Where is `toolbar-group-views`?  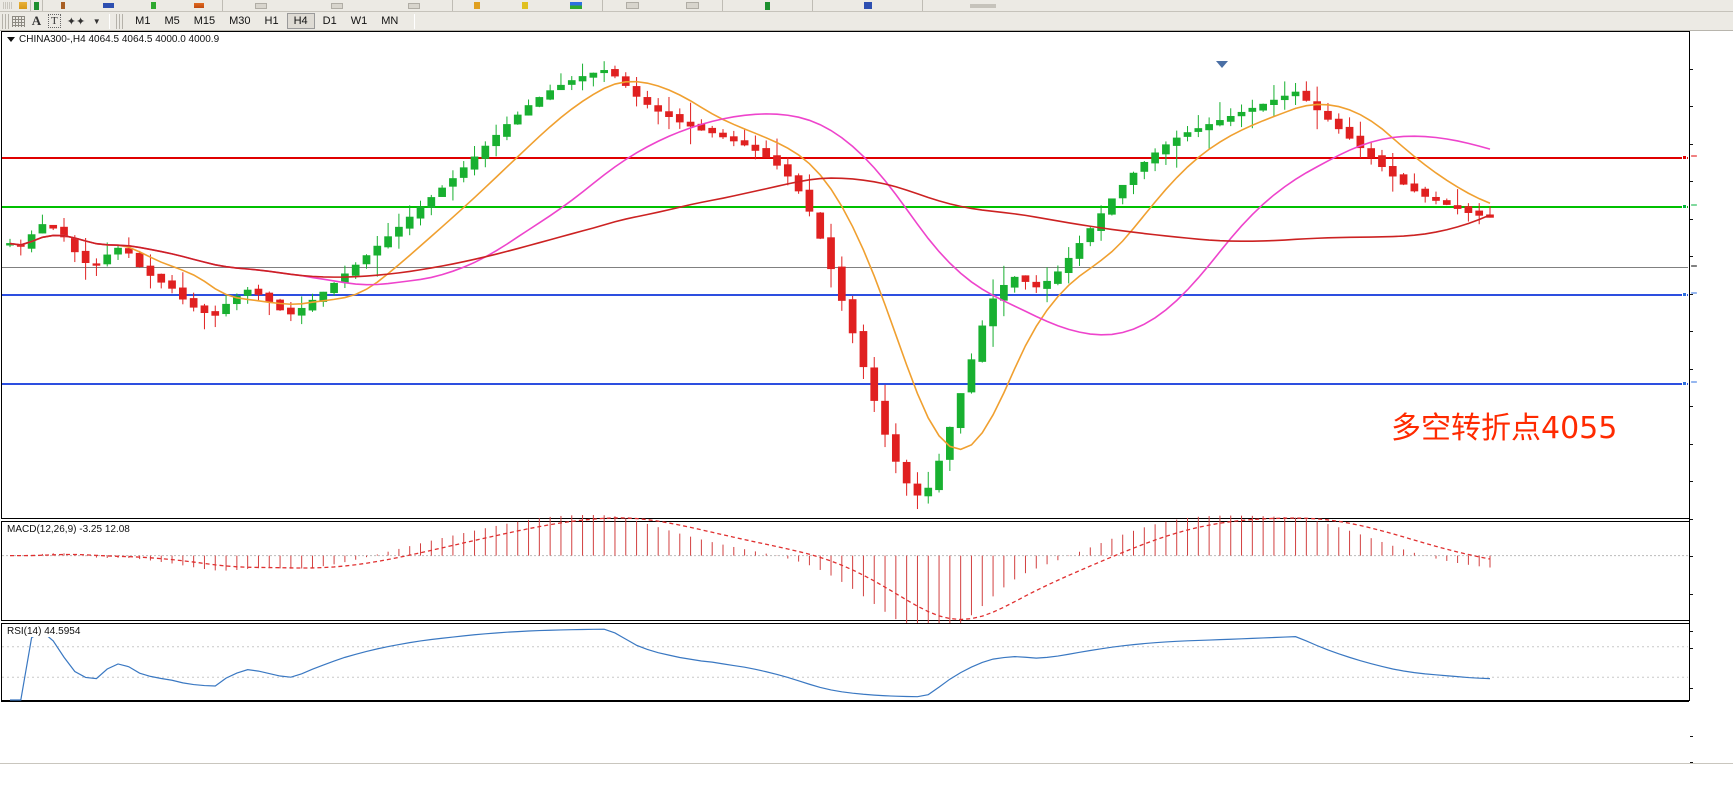 toolbar-group-views is located at coordinates (663, 5).